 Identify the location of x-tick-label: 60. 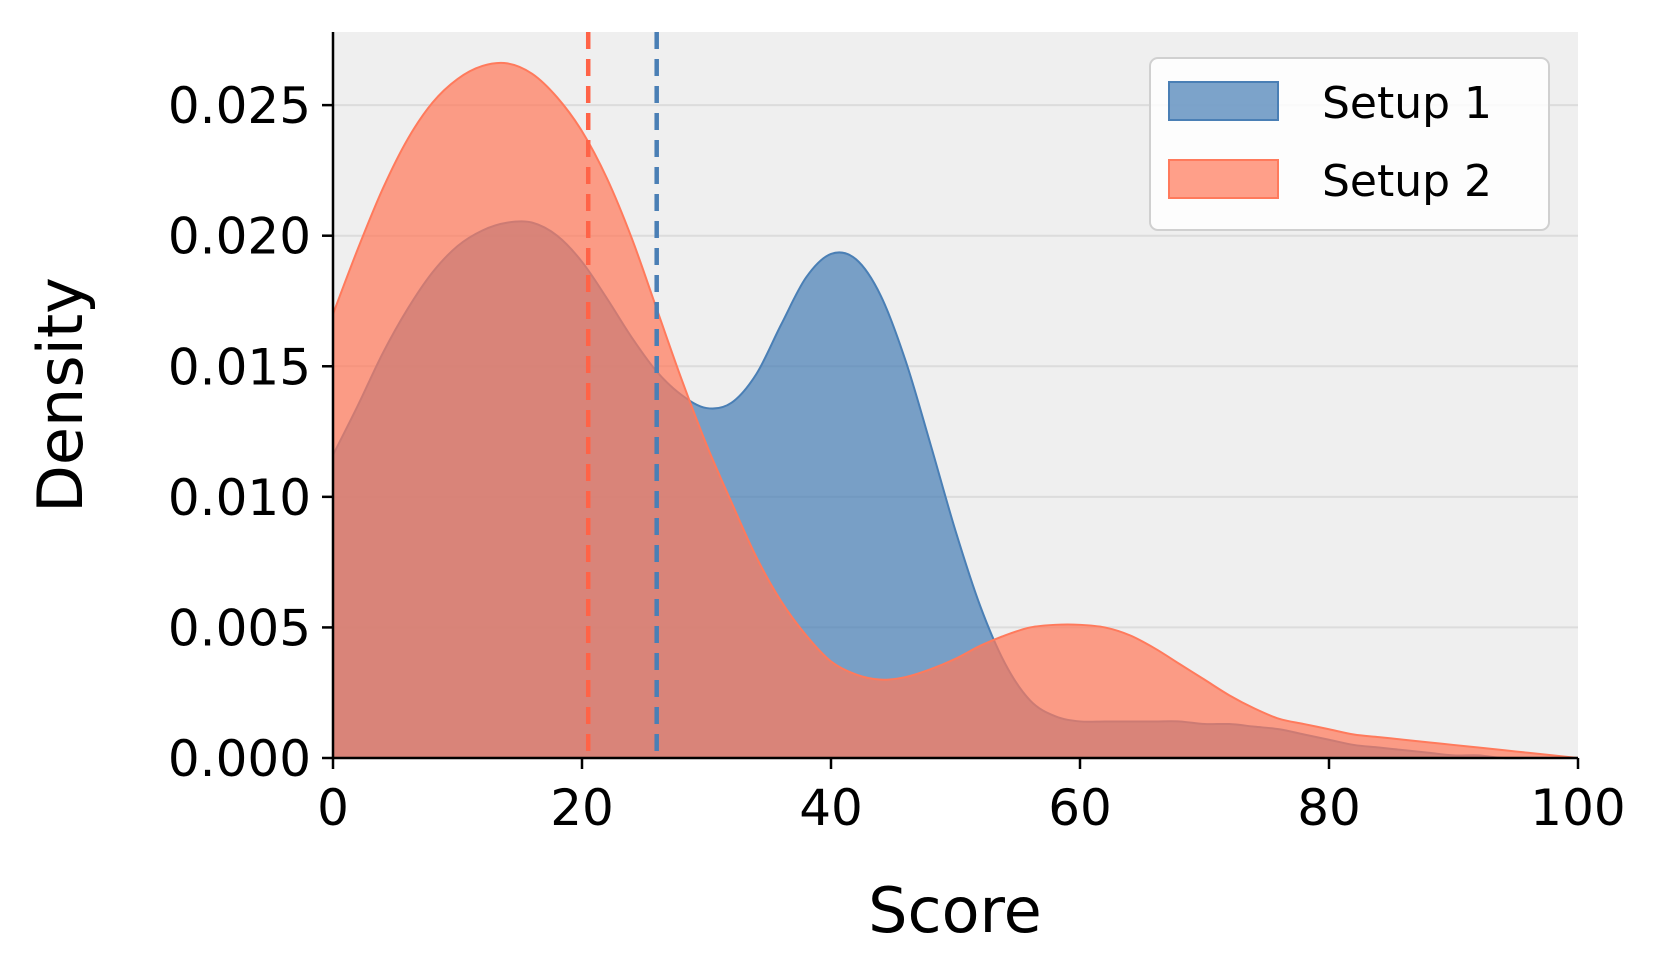
(1080, 808).